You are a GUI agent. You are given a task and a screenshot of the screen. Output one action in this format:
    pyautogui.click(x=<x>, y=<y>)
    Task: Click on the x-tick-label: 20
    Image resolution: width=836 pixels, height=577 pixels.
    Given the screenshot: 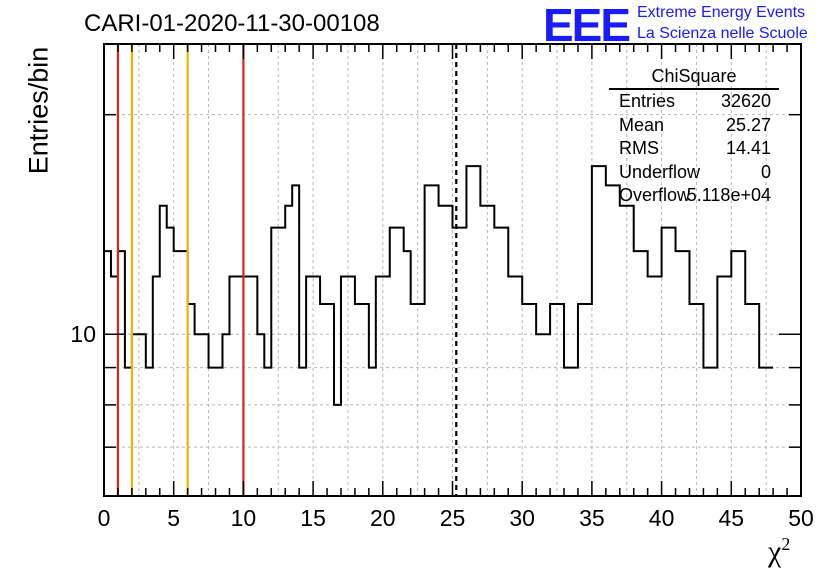 What is the action you would take?
    pyautogui.click(x=383, y=518)
    